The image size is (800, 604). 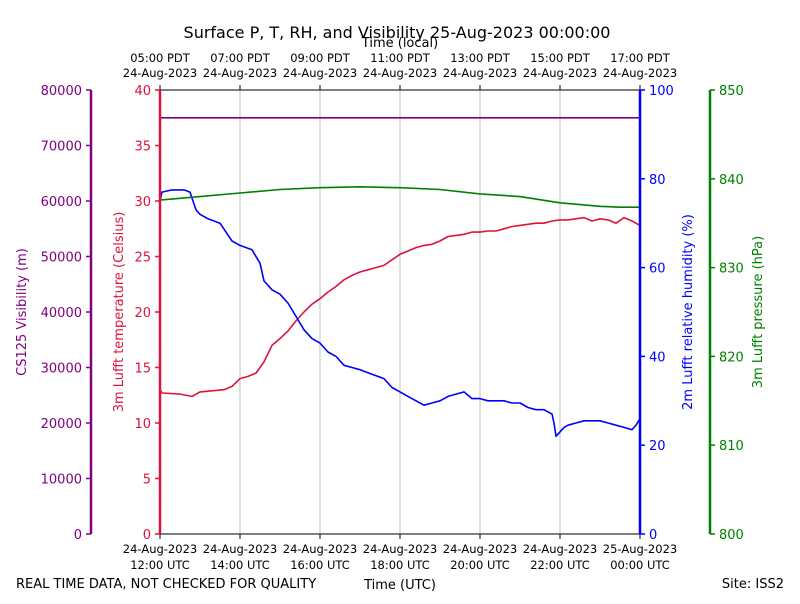 I want to click on x-tick-label: 20:00 UTC, so click(x=480, y=565).